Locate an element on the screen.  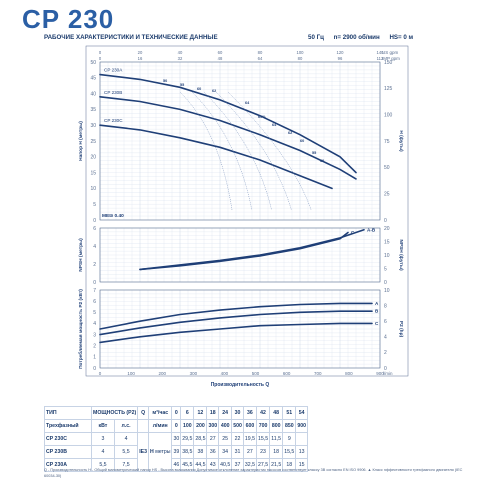
efficiency-label: 55 is located at coordinates (182, 85).